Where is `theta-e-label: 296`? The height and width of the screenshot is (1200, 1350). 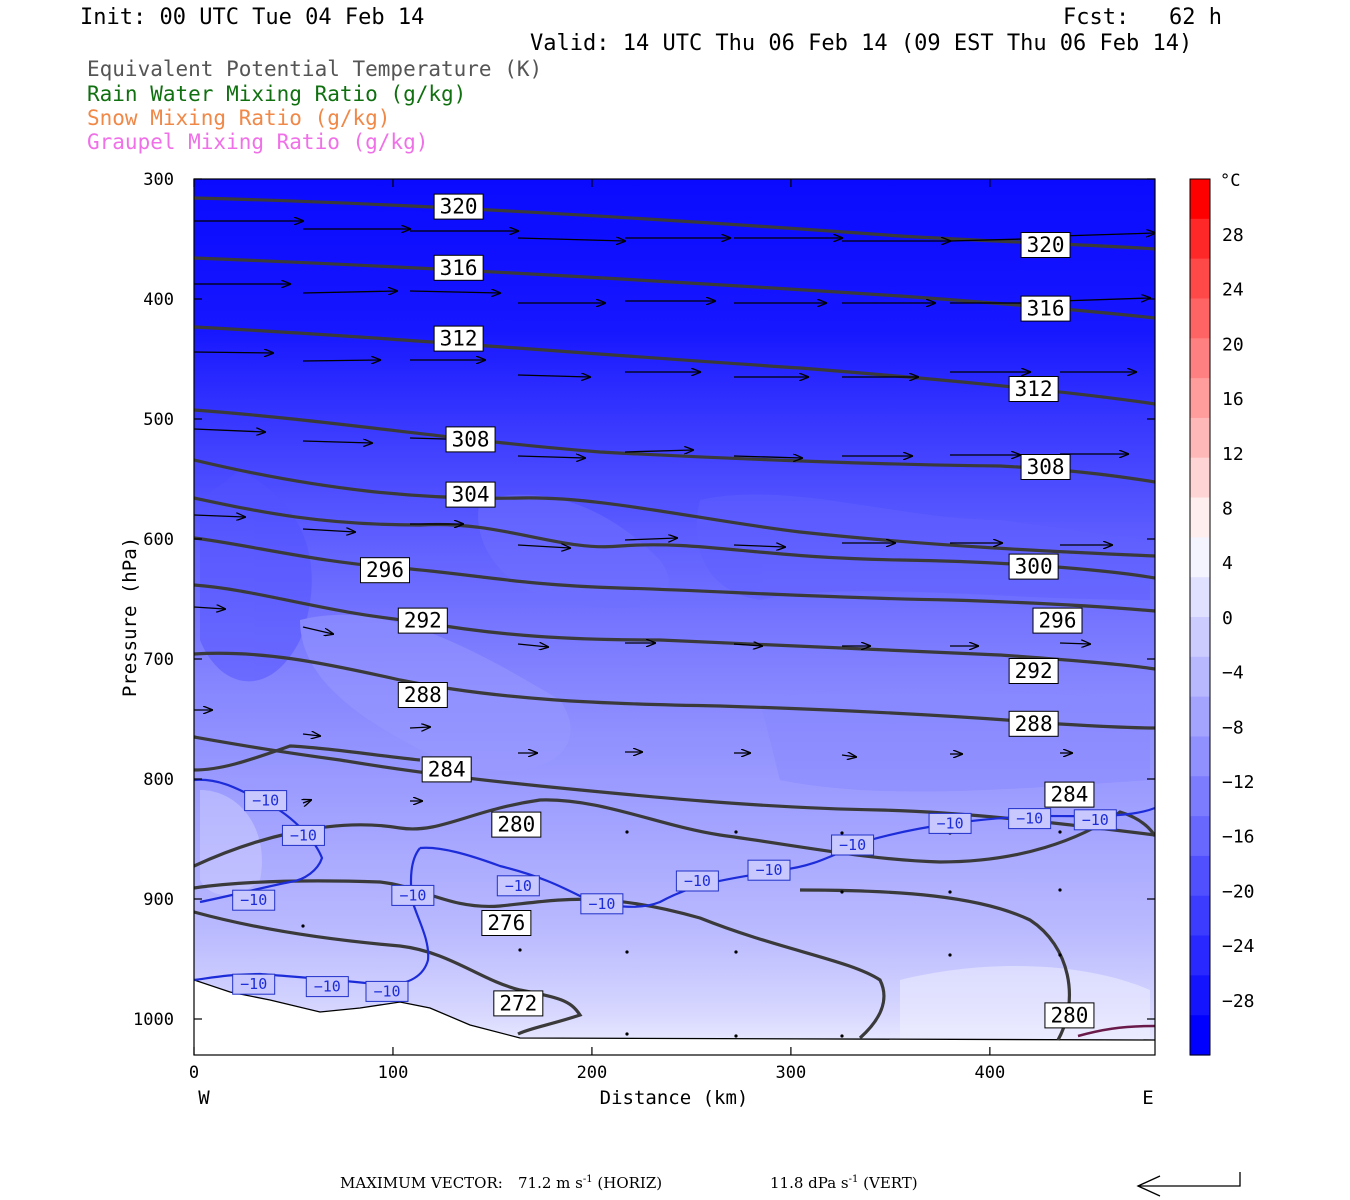
theta-e-label: 296 is located at coordinates (1058, 621).